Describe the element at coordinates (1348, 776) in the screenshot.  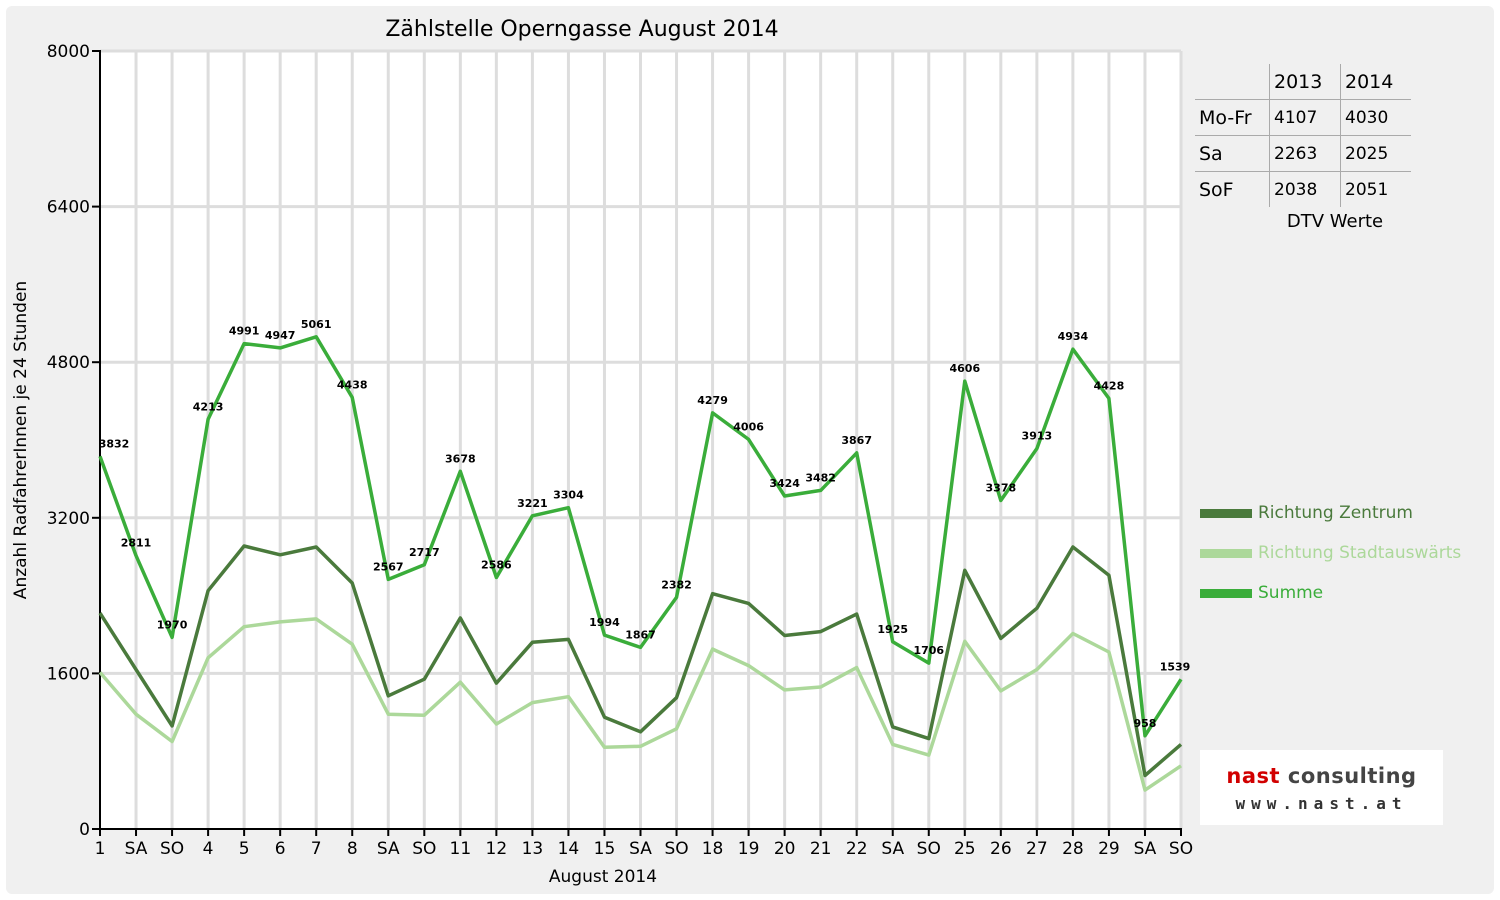
I see `logo-name-part2: consulting` at that location.